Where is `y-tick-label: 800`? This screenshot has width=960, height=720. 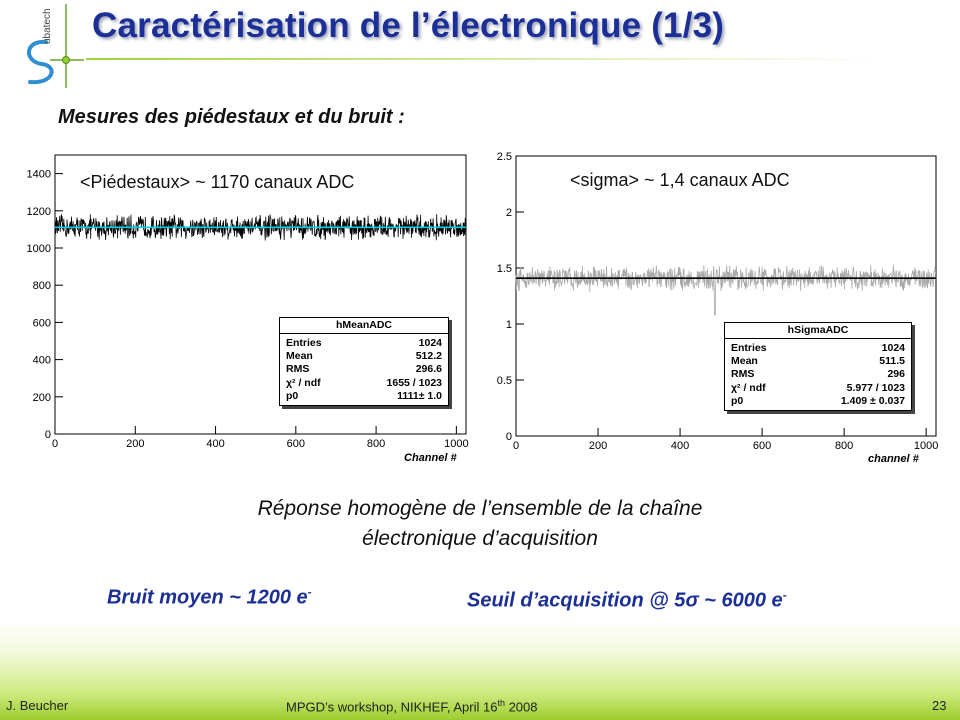
y-tick-label: 800 is located at coordinates (42, 286).